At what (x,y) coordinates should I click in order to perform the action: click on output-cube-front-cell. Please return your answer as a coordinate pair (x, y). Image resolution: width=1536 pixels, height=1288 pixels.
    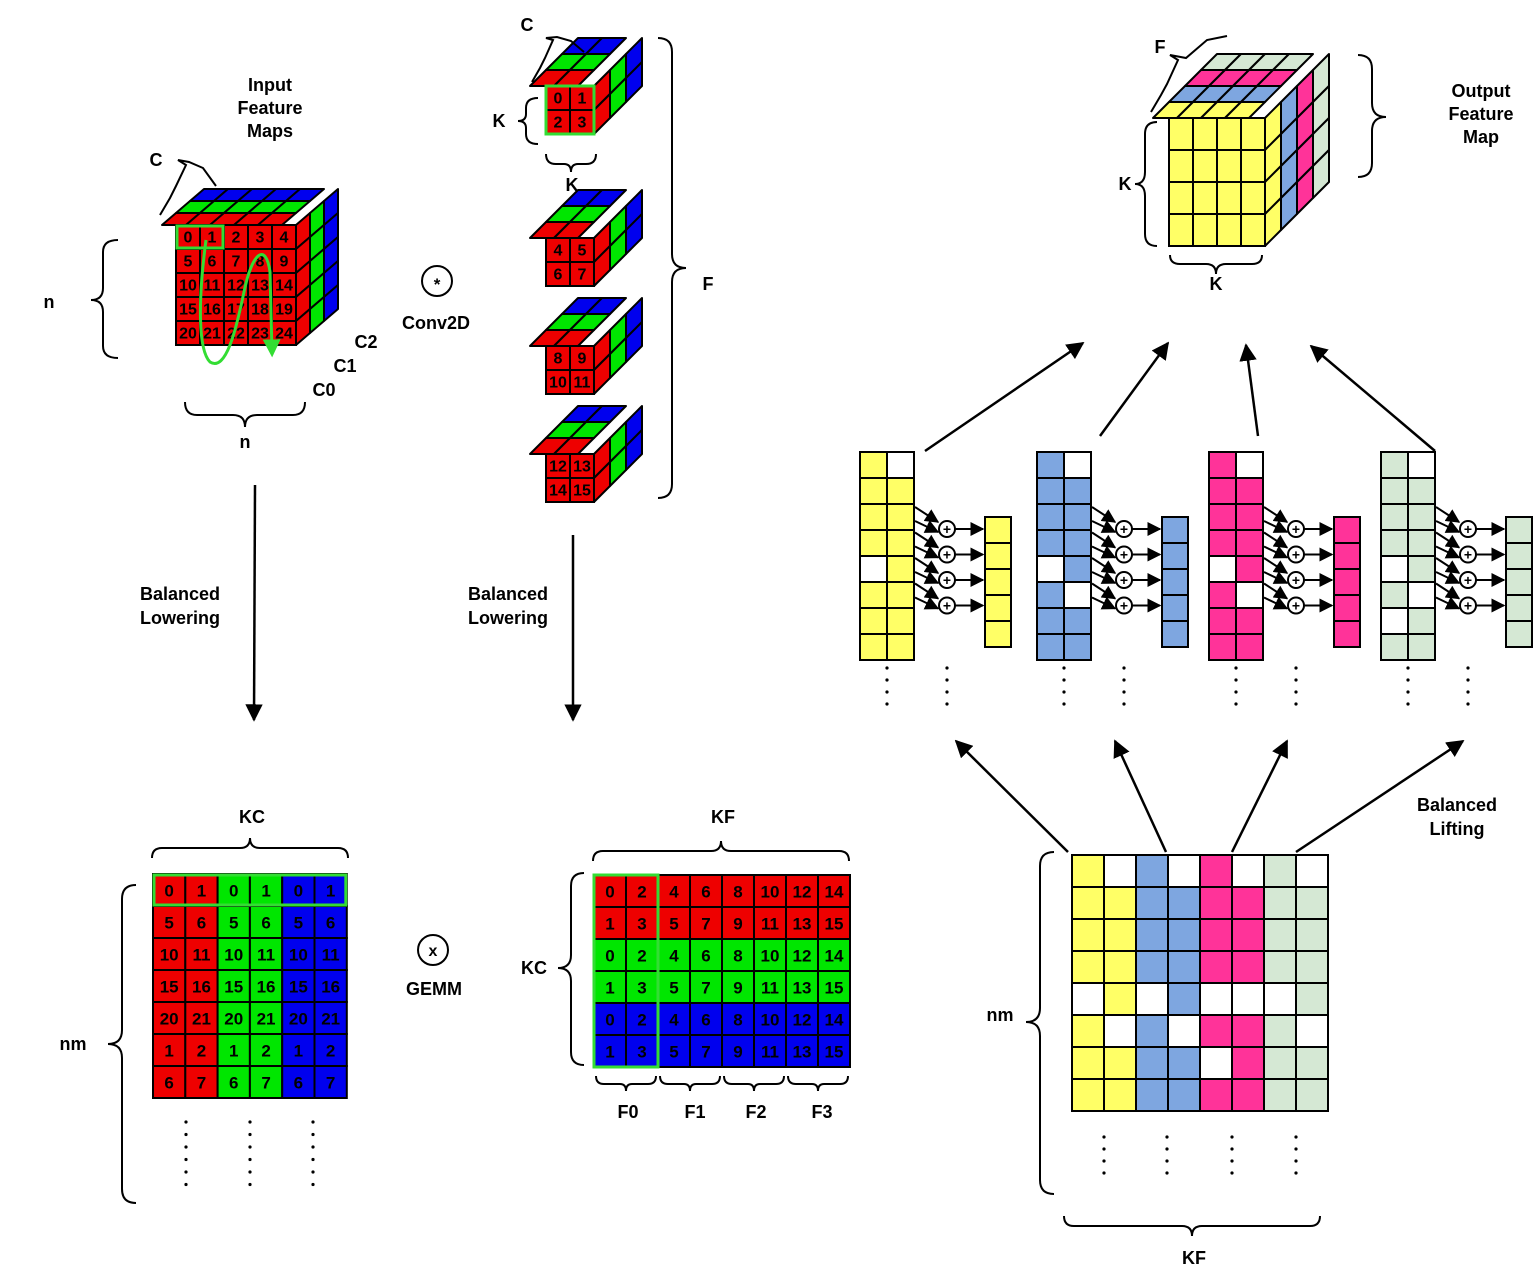
    Looking at the image, I should click on (1253, 134).